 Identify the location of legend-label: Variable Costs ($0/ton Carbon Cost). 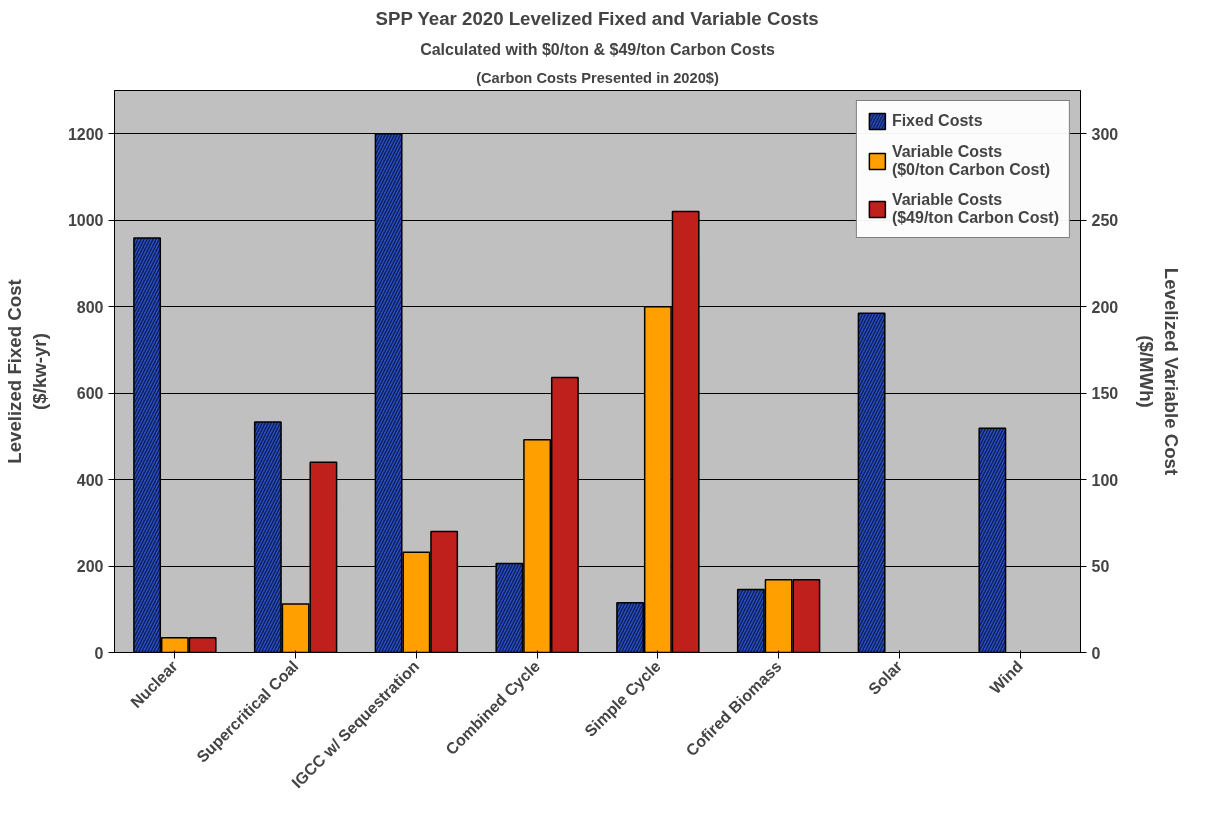
(971, 161).